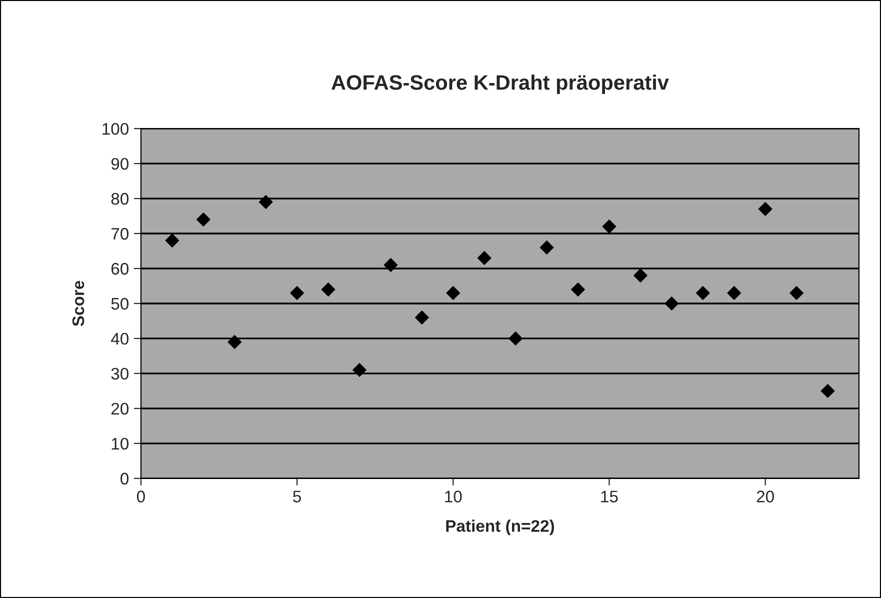 This screenshot has width=881, height=598. I want to click on y-tick-label: 100, so click(115, 128).